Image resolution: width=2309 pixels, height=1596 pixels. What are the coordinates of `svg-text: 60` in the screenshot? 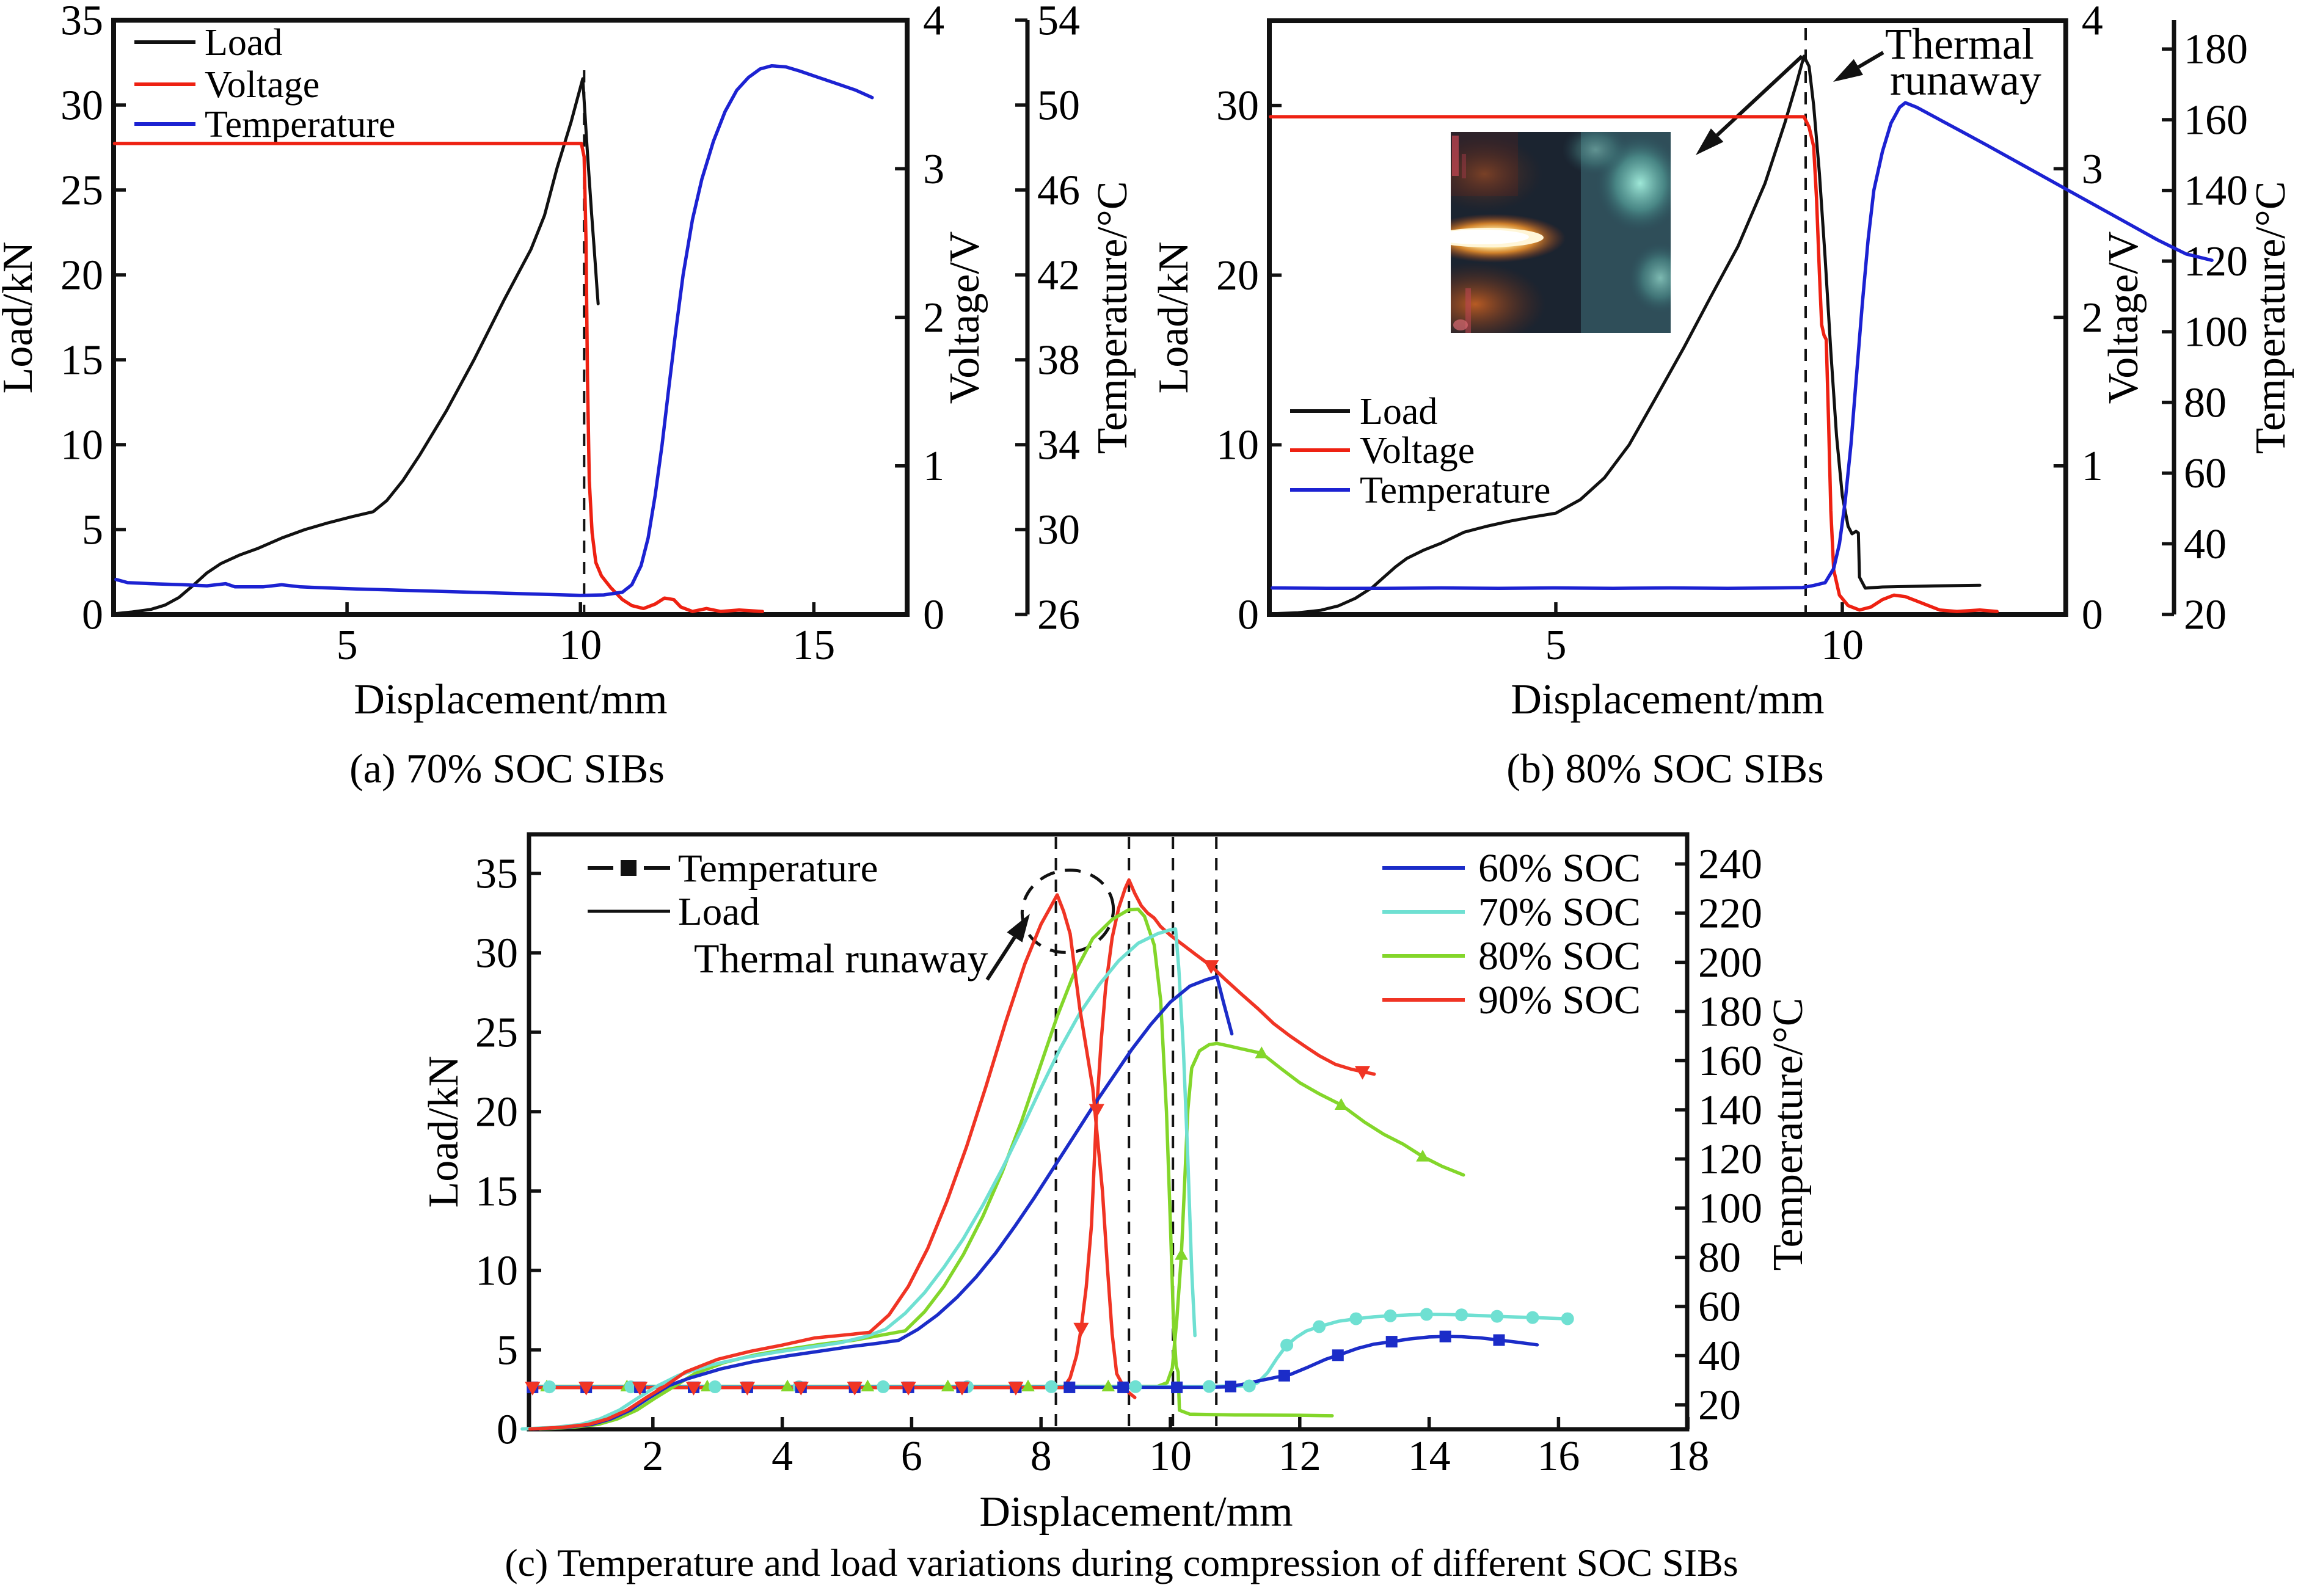 It's located at (2205, 474).